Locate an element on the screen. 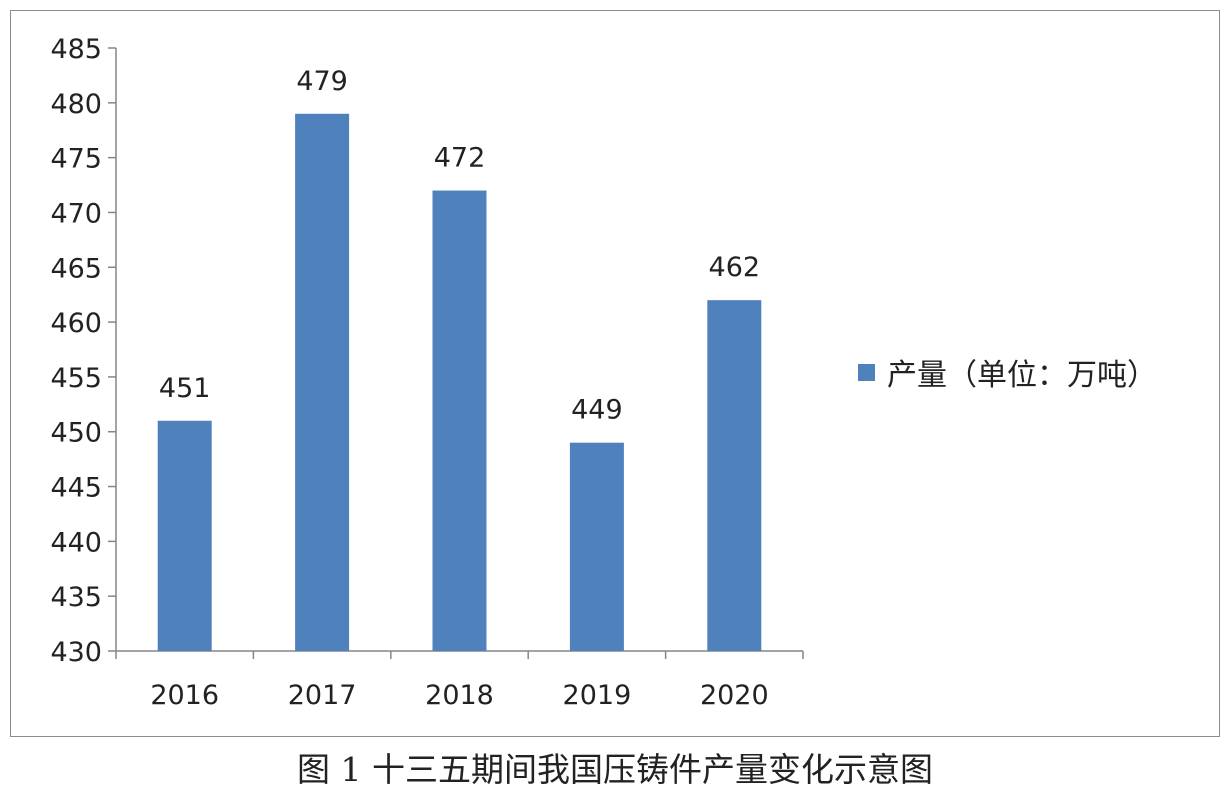 Image resolution: width=1230 pixels, height=798 pixels. y-tick-label: 470 is located at coordinates (76, 213).